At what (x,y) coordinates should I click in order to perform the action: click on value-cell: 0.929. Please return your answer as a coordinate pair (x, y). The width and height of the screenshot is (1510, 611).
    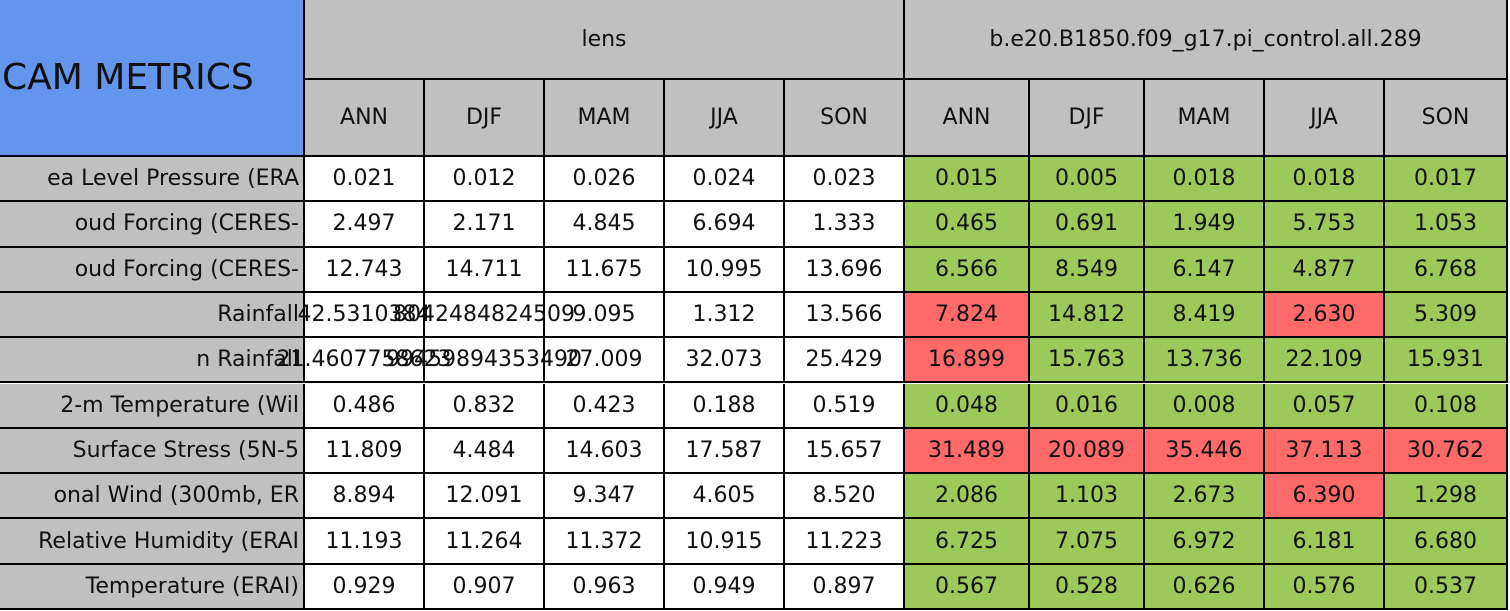
    Looking at the image, I should click on (365, 587).